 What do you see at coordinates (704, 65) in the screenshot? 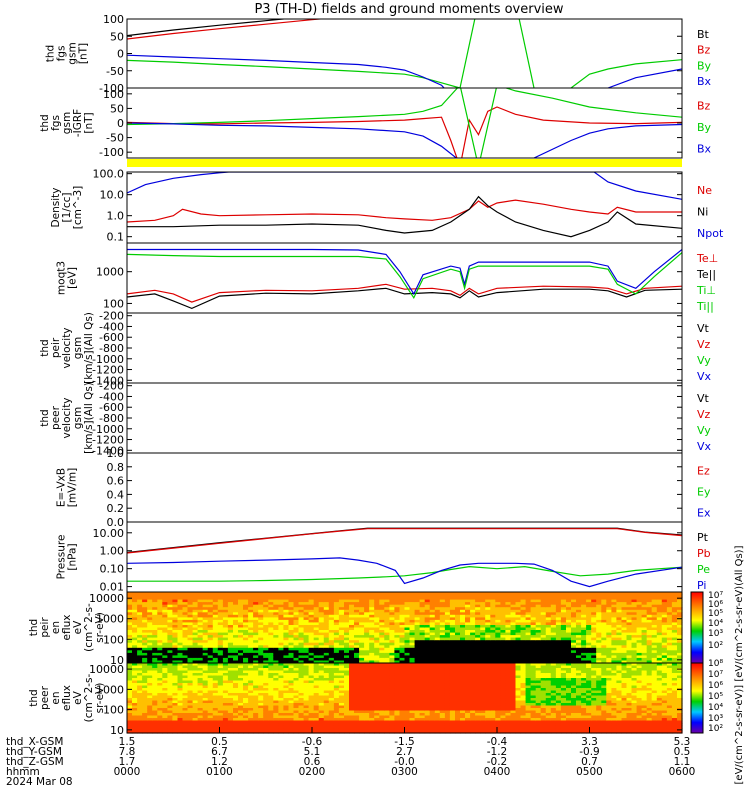
I see `legend-By: By` at bounding box center [704, 65].